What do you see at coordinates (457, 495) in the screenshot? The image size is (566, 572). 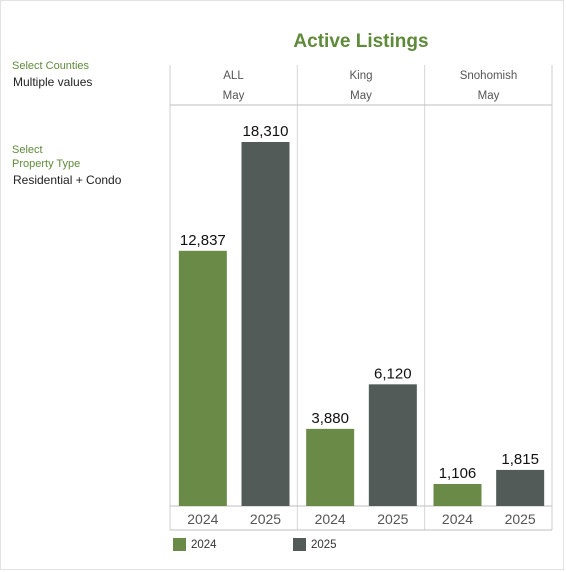 I see `bar-snohomish-2024` at bounding box center [457, 495].